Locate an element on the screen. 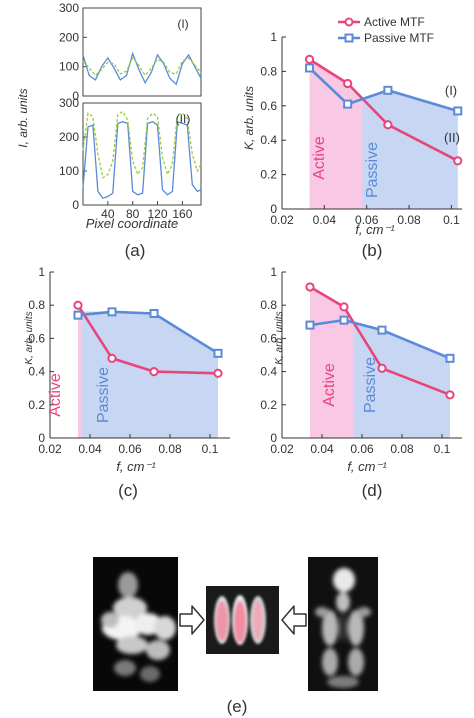 The width and height of the screenshot is (474, 718). panel-a-xlabel: Pixel coordinate is located at coordinates (132, 223).